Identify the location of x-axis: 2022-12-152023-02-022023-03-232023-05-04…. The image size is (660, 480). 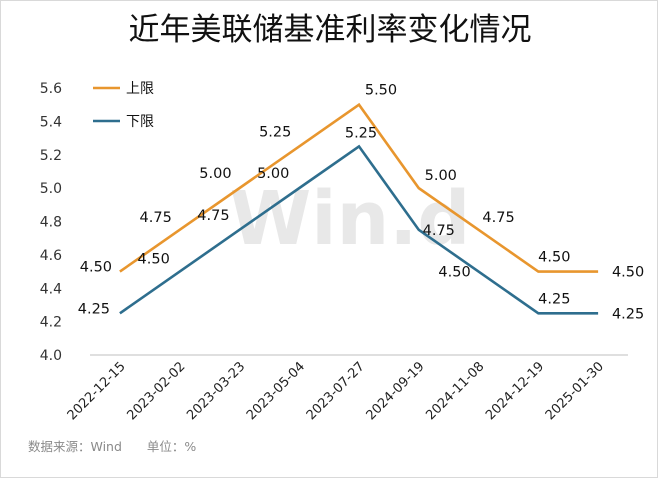
(336, 391).